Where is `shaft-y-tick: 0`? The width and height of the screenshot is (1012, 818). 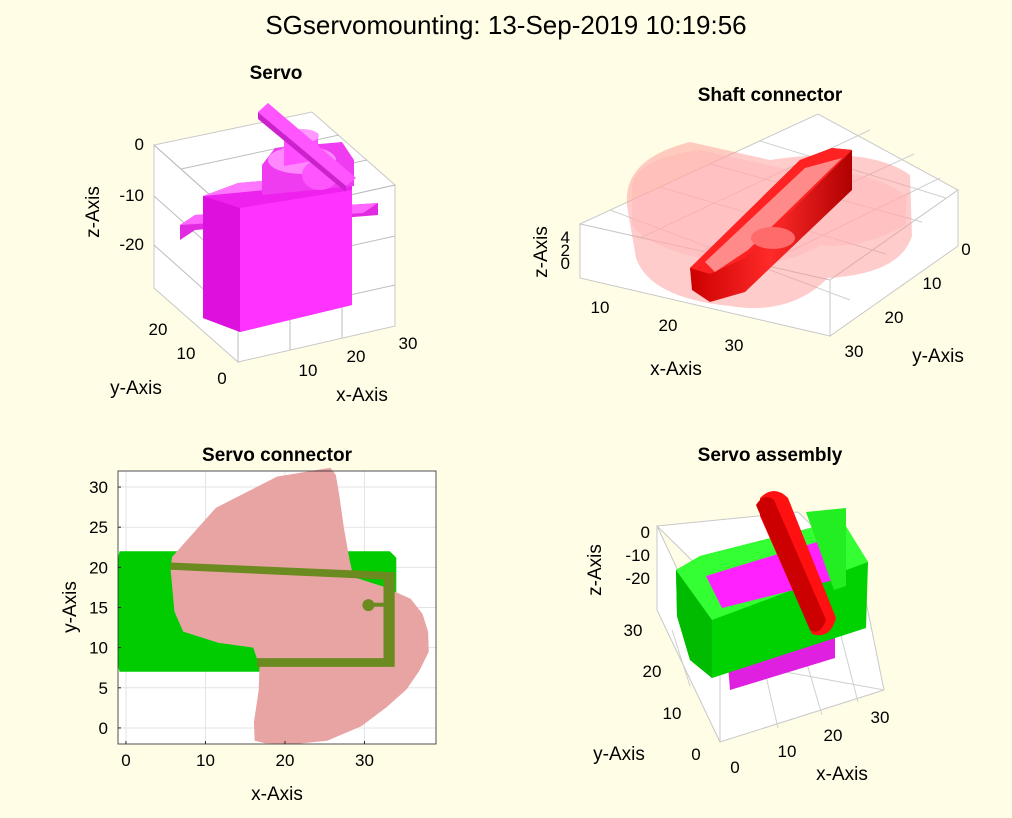 shaft-y-tick: 0 is located at coordinates (965, 249).